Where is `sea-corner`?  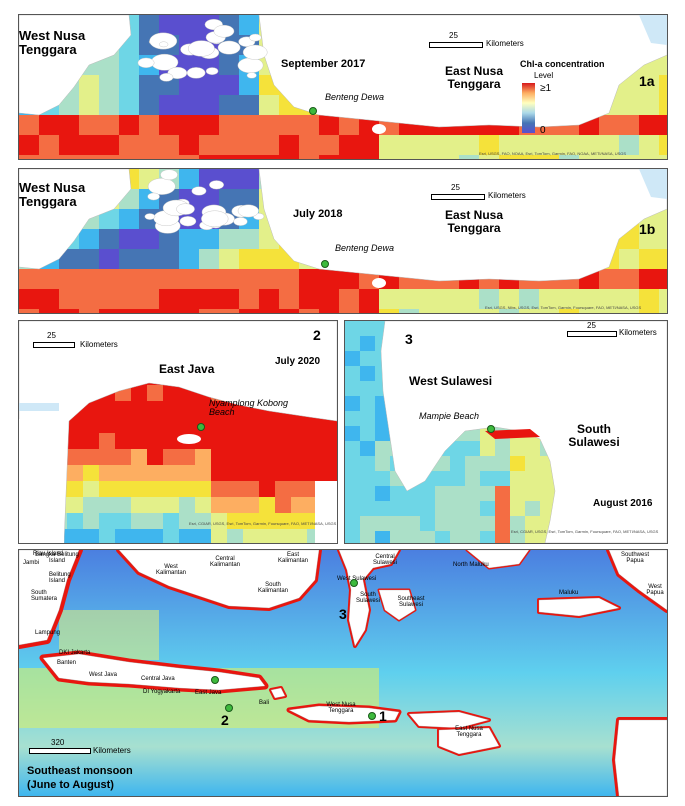
sea-corner is located at coordinates (653, 30).